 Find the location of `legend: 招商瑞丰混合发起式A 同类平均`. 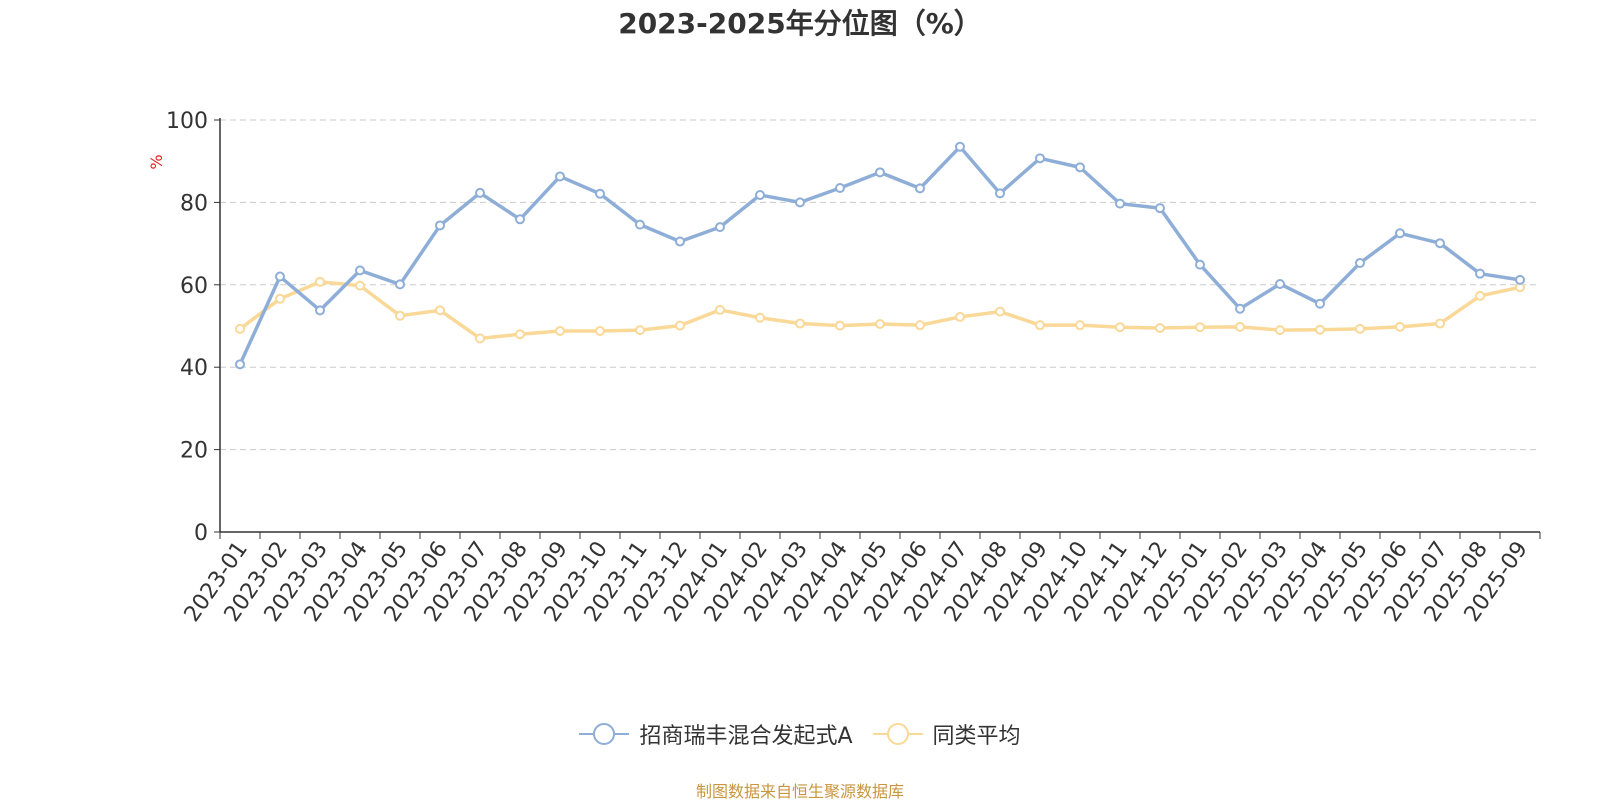

legend: 招商瑞丰混合发起式A 同类平均 is located at coordinates (800, 734).